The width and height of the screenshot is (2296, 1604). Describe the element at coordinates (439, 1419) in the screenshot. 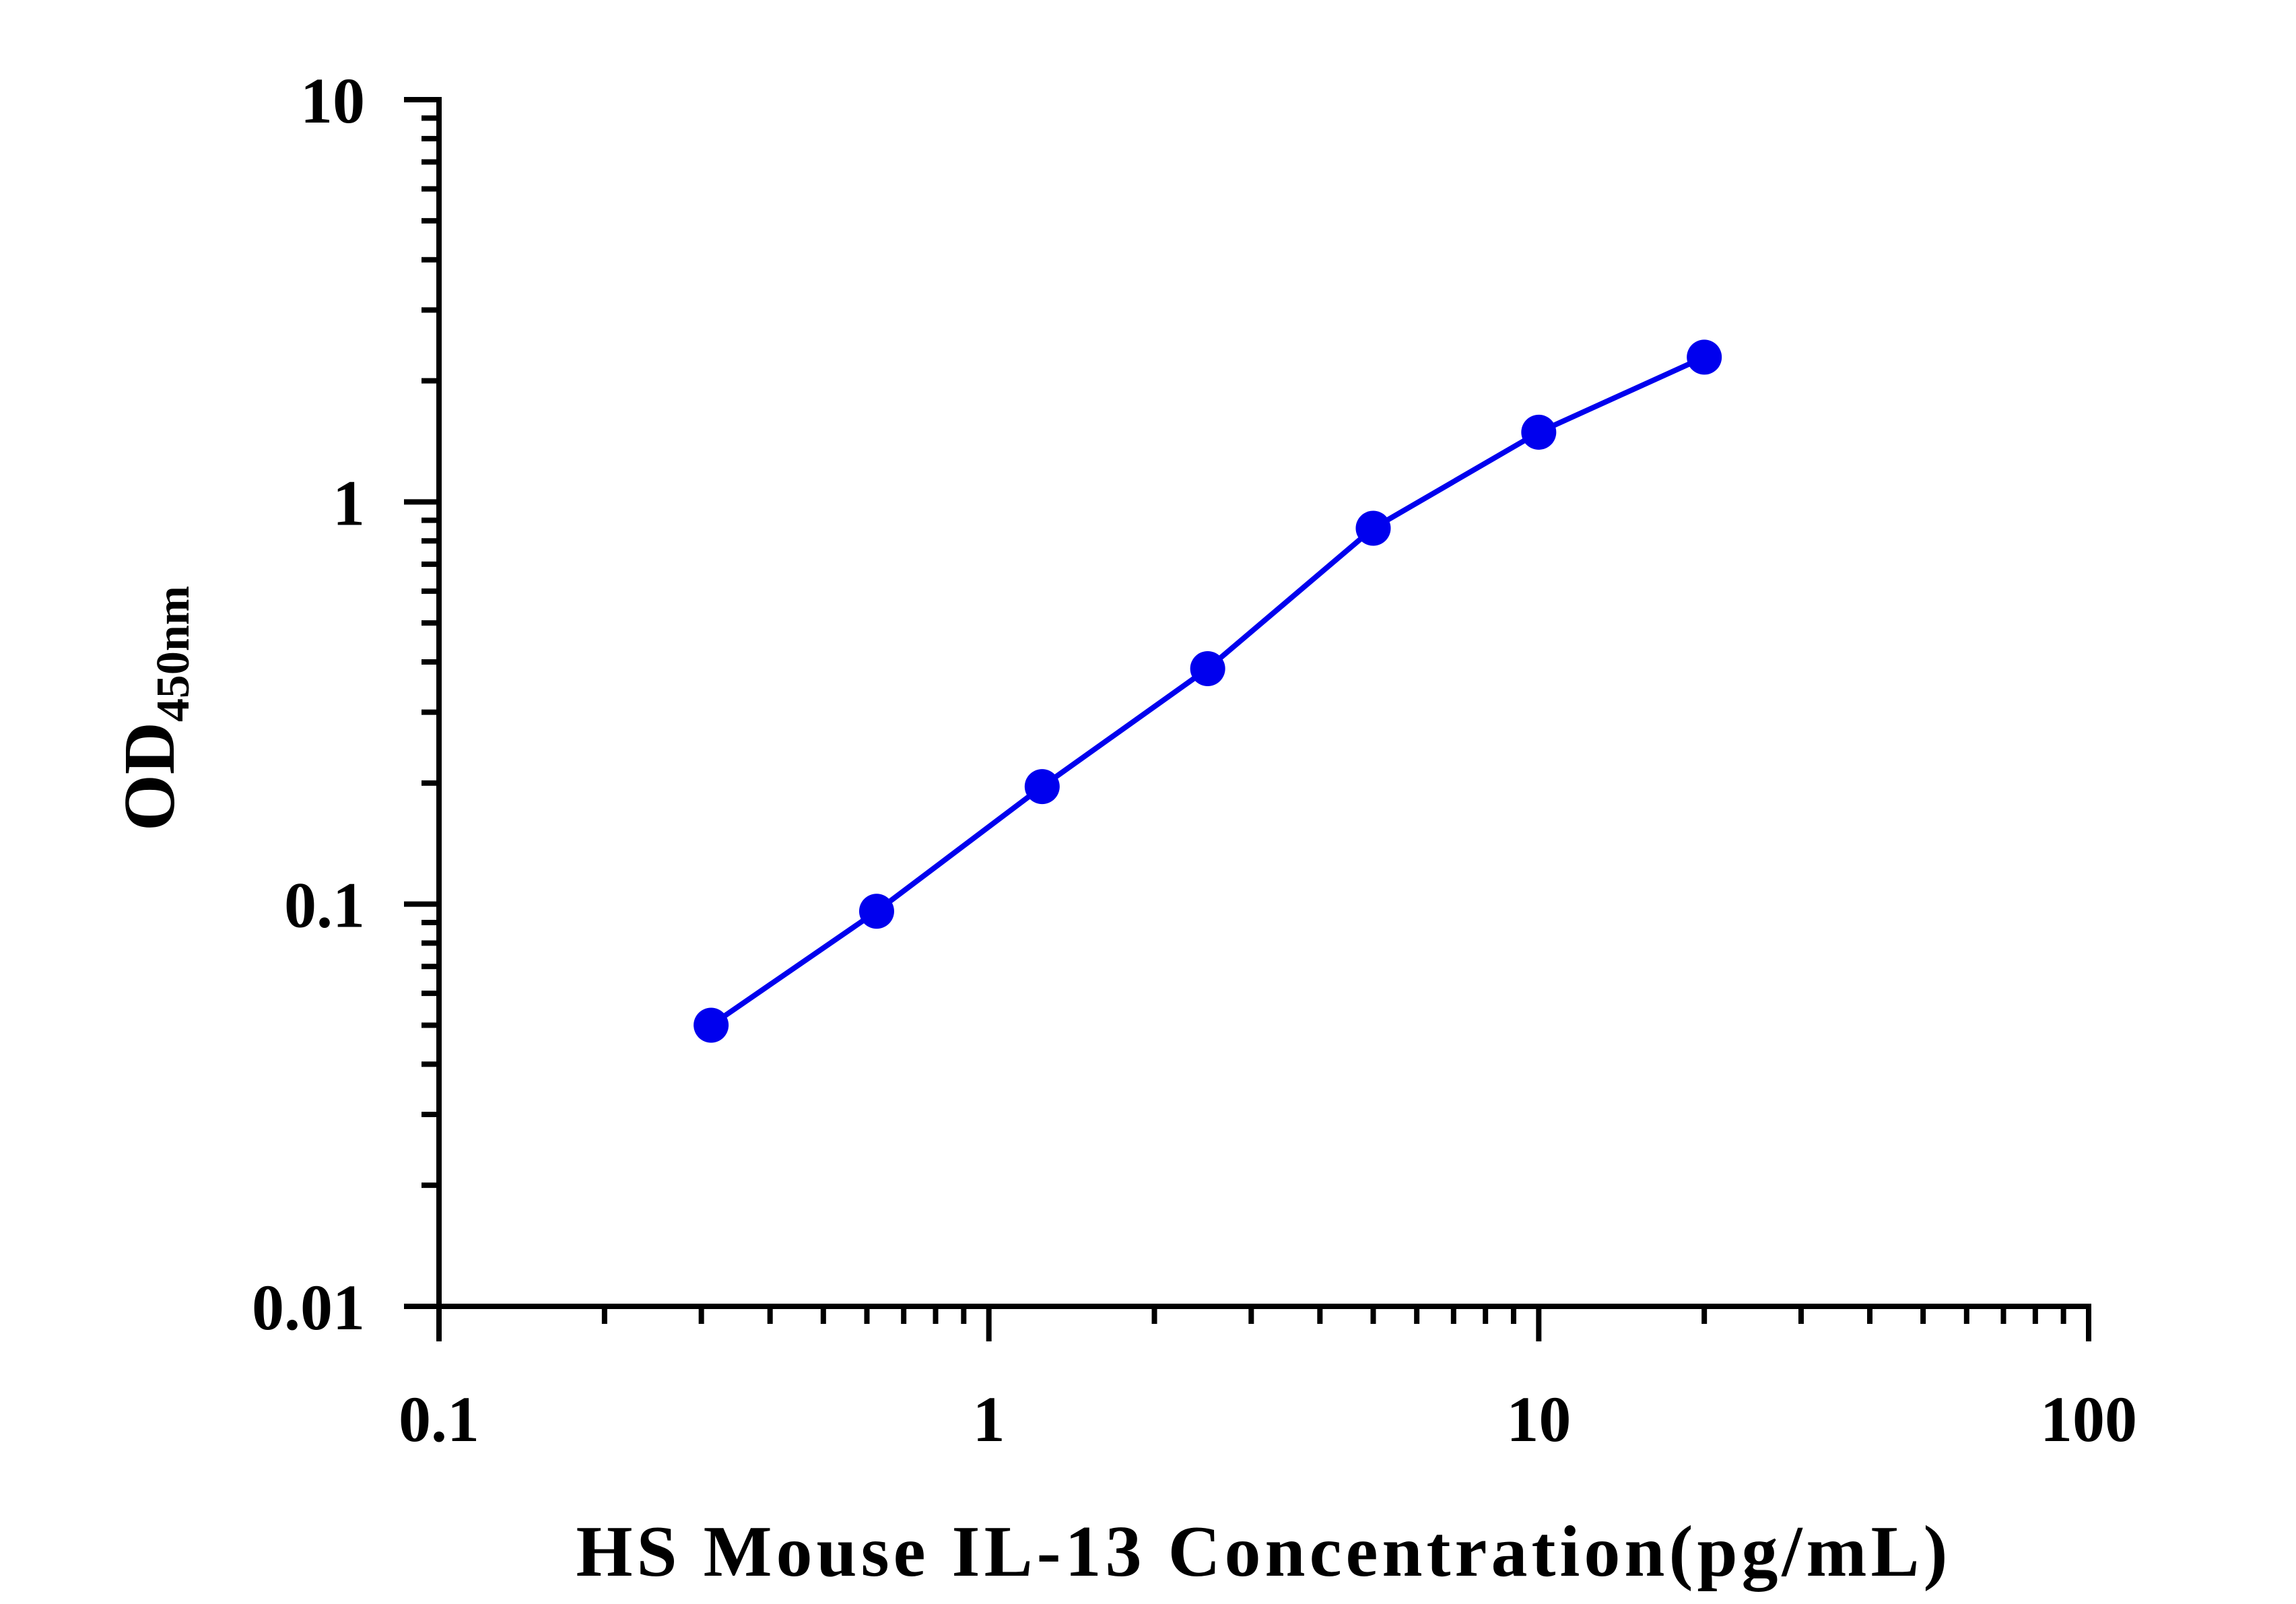

I see `x-tick-label: 0.1` at that location.